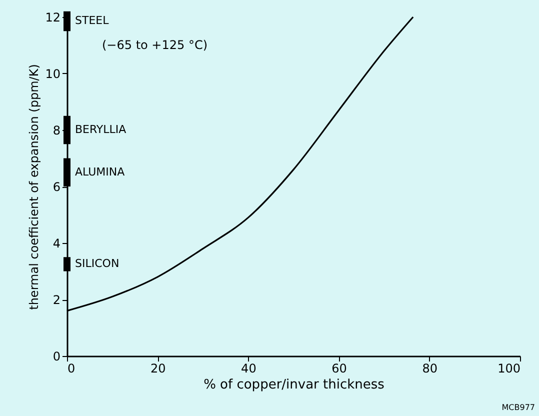 The width and height of the screenshot is (539, 416). What do you see at coordinates (248, 369) in the screenshot?
I see `x-tick-label: 40` at bounding box center [248, 369].